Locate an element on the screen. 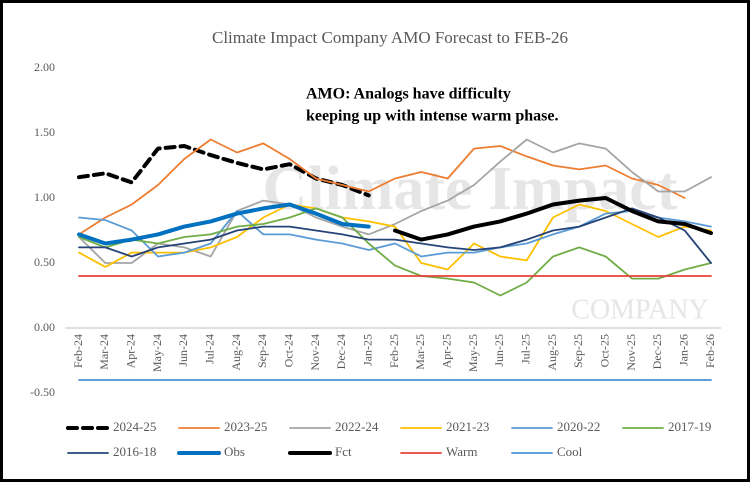 Image resolution: width=750 pixels, height=482 pixels. y-tick-label: 0.50 is located at coordinates (44, 262).